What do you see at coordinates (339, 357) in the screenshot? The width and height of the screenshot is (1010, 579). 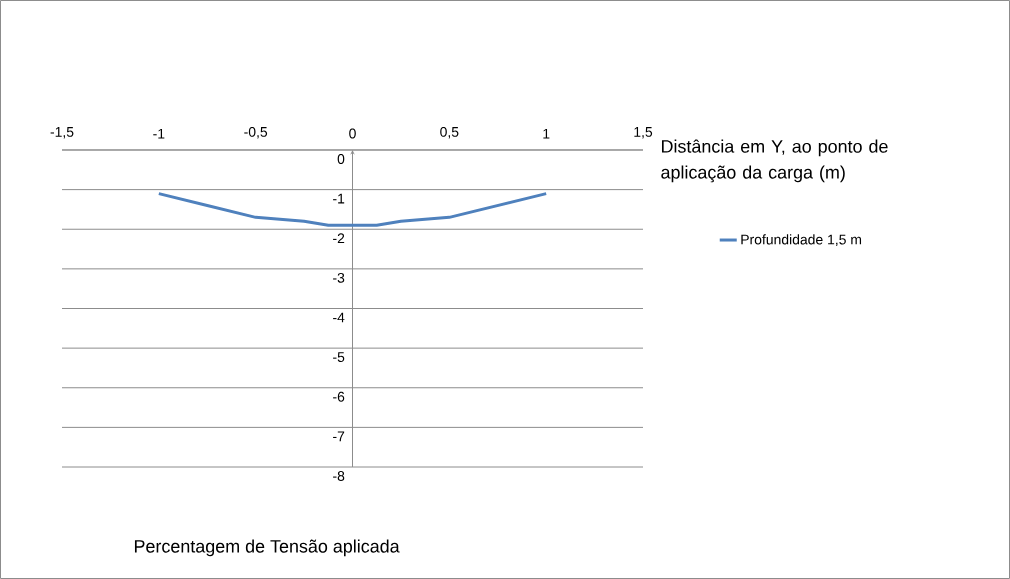 I see `y-tick-label: -5` at bounding box center [339, 357].